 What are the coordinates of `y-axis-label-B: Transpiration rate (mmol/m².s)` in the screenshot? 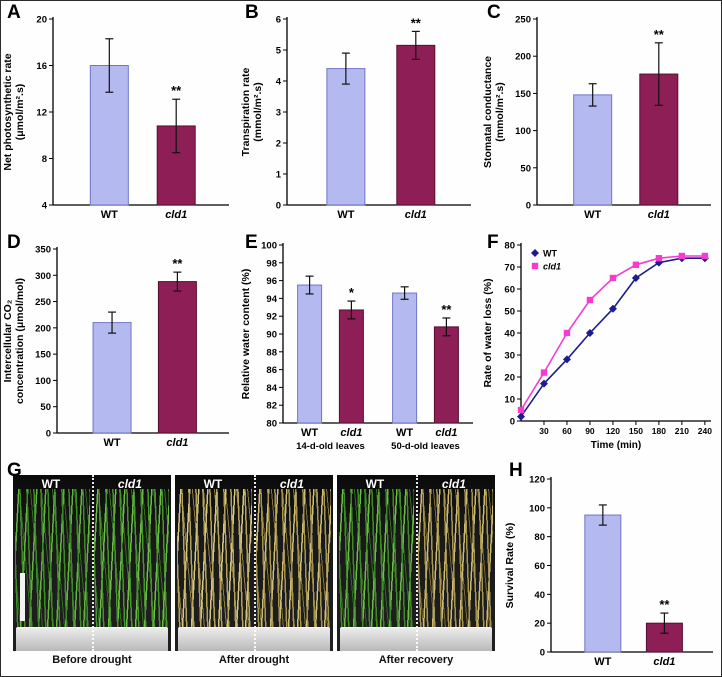 It's located at (252, 112).